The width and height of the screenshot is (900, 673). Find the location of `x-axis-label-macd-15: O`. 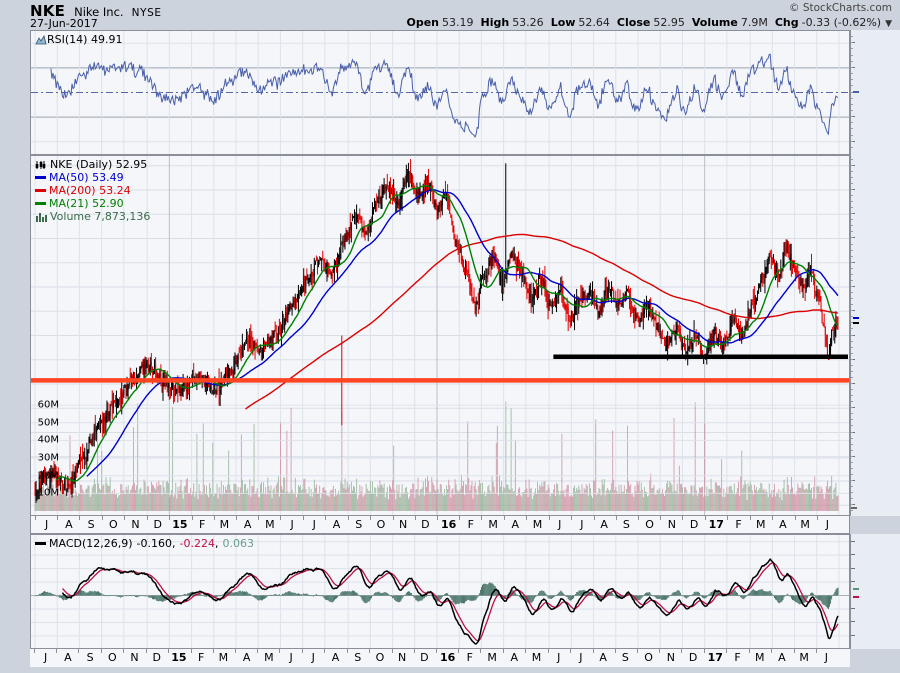

x-axis-label-macd-15: O is located at coordinates (380, 657).